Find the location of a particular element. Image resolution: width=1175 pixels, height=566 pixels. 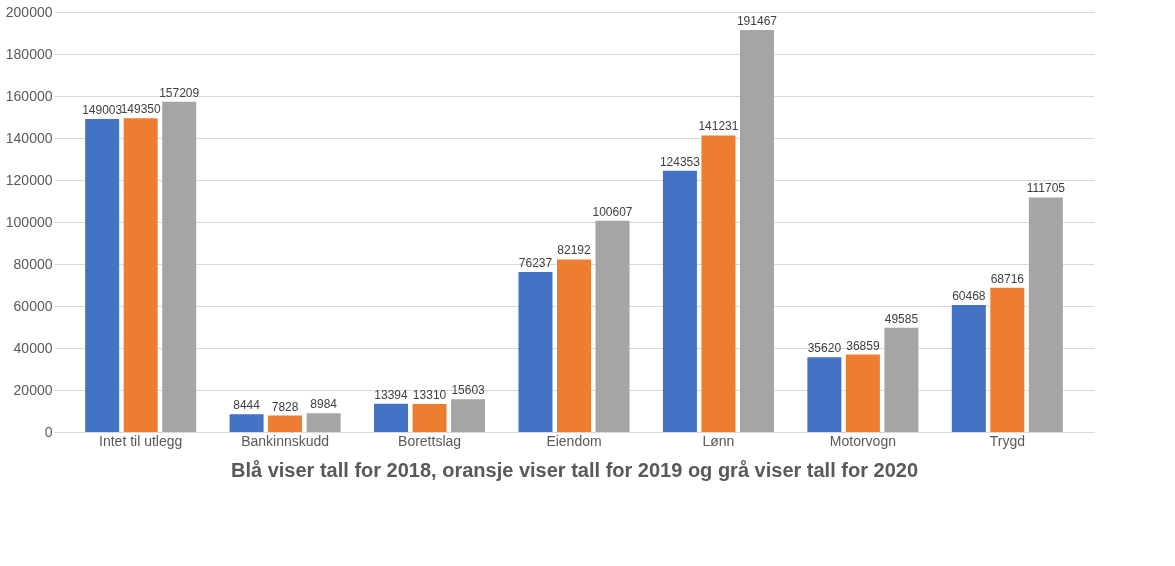

y-tick-label: 160000 is located at coordinates (29, 95).